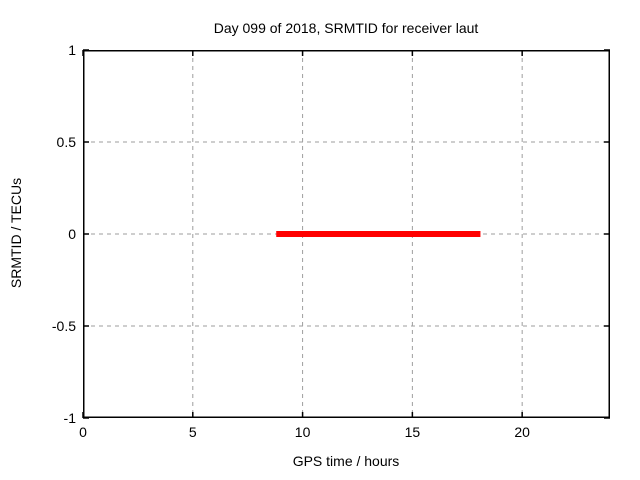 This screenshot has width=640, height=480. I want to click on x-tick-label: 5, so click(192, 432).